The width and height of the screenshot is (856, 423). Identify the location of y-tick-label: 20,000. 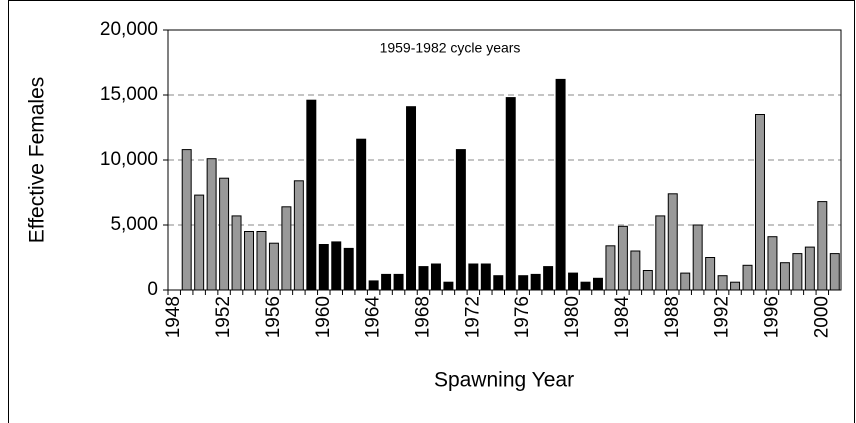
(129, 29).